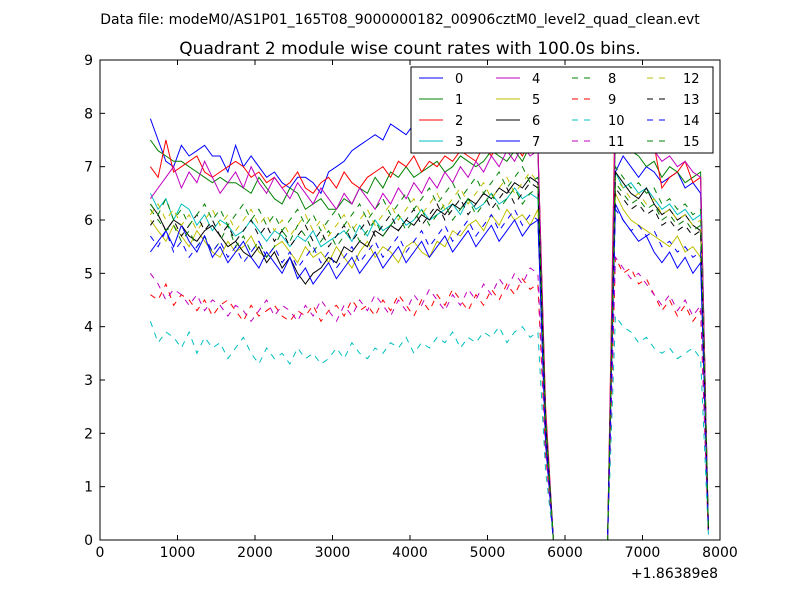  What do you see at coordinates (88, 274) in the screenshot?
I see `y-tick-label: 5` at bounding box center [88, 274].